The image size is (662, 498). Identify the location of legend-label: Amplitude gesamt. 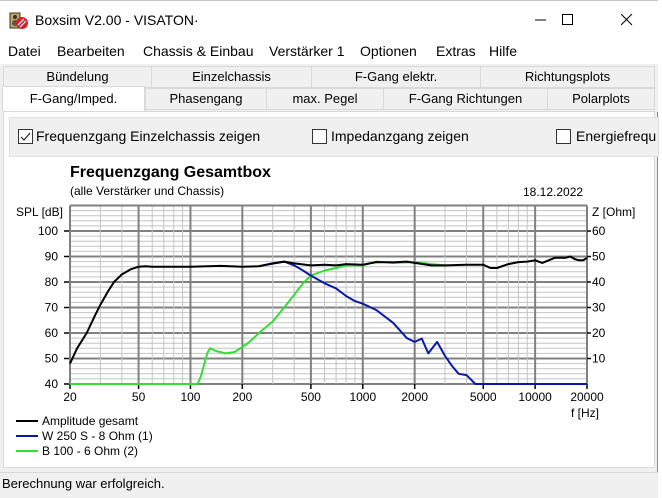
(90, 420).